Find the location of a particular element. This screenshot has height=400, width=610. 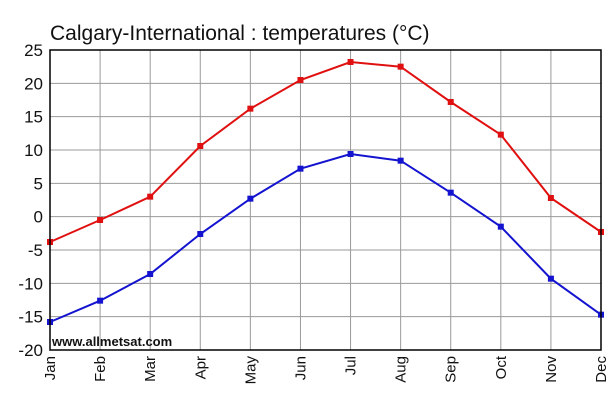

x-tick-label: Mar is located at coordinates (150, 369).